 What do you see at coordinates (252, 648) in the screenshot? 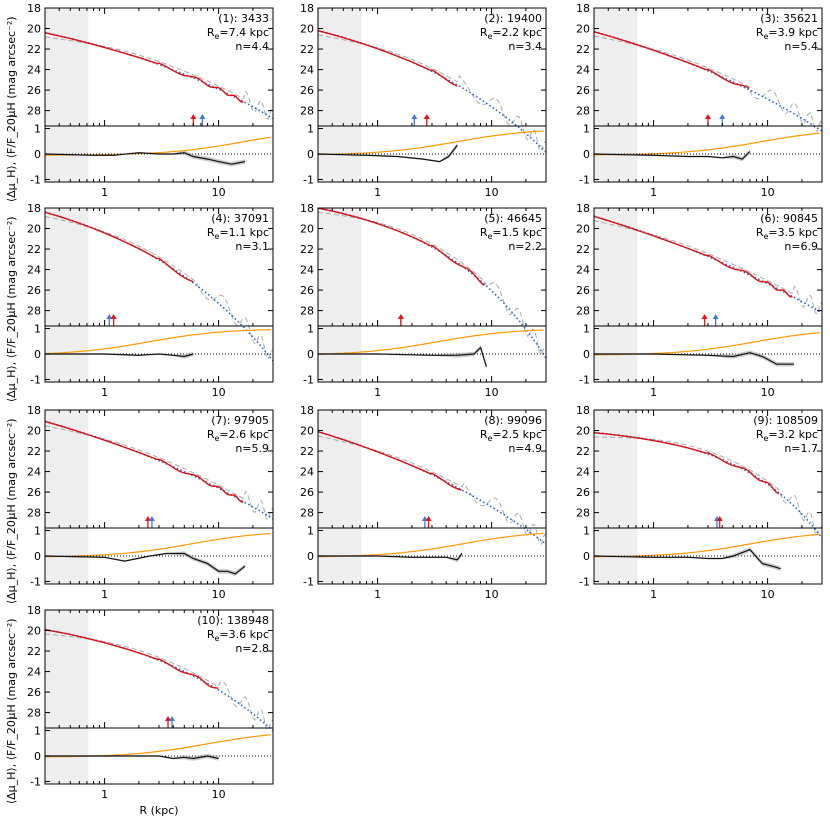
I see `sersic-index-label: n=2.8` at bounding box center [252, 648].